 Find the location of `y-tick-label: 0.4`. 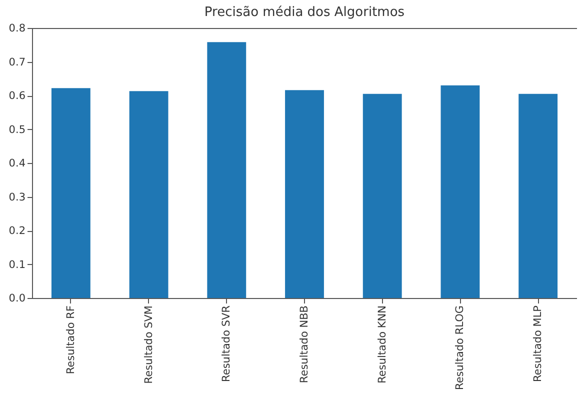

y-tick-label: 0.4 is located at coordinates (17, 164).